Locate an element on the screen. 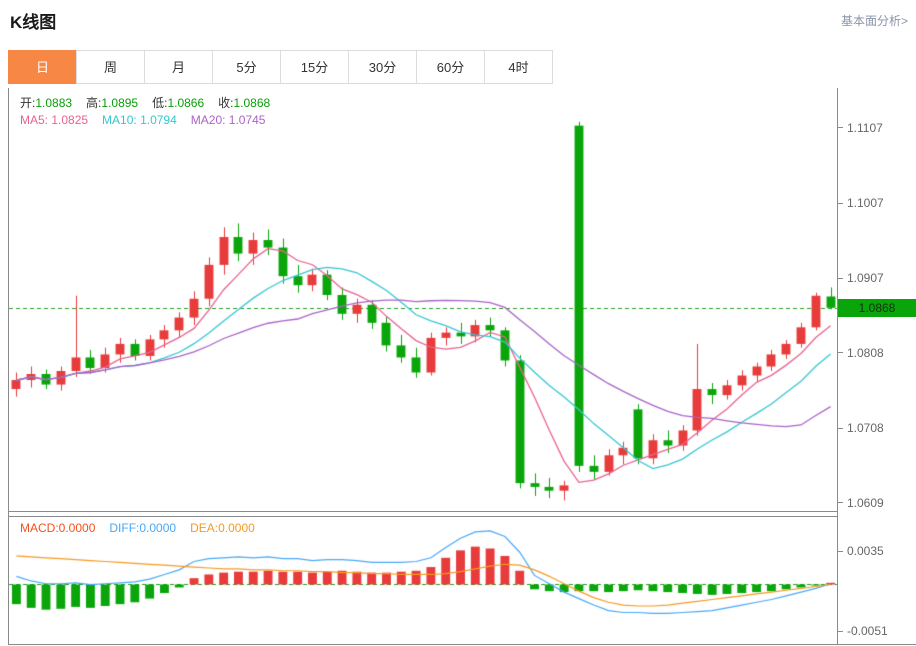 The height and width of the screenshot is (646, 916). interval-tabs: 日周月 5分 15分 30分 60分 4时 is located at coordinates (280, 67).